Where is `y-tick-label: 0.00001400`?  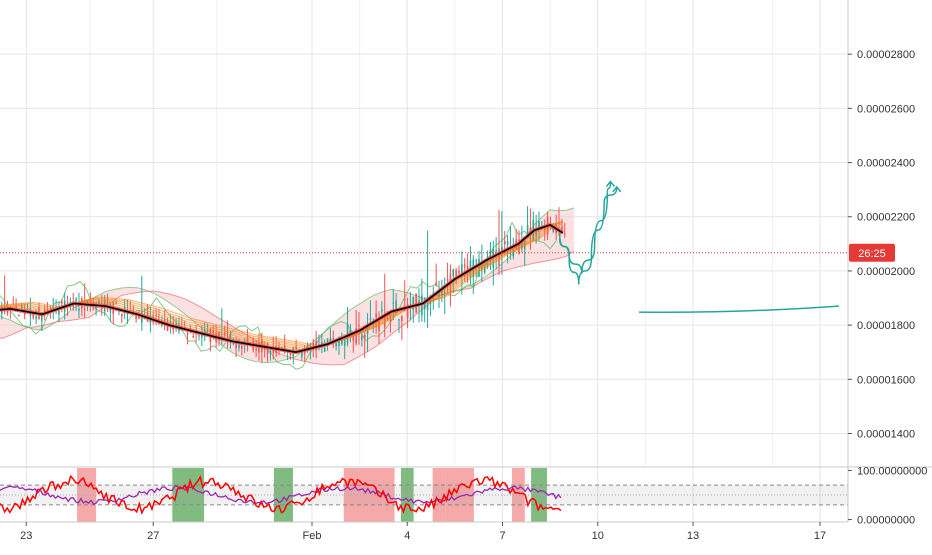 y-tick-label: 0.00001400 is located at coordinates (886, 434).